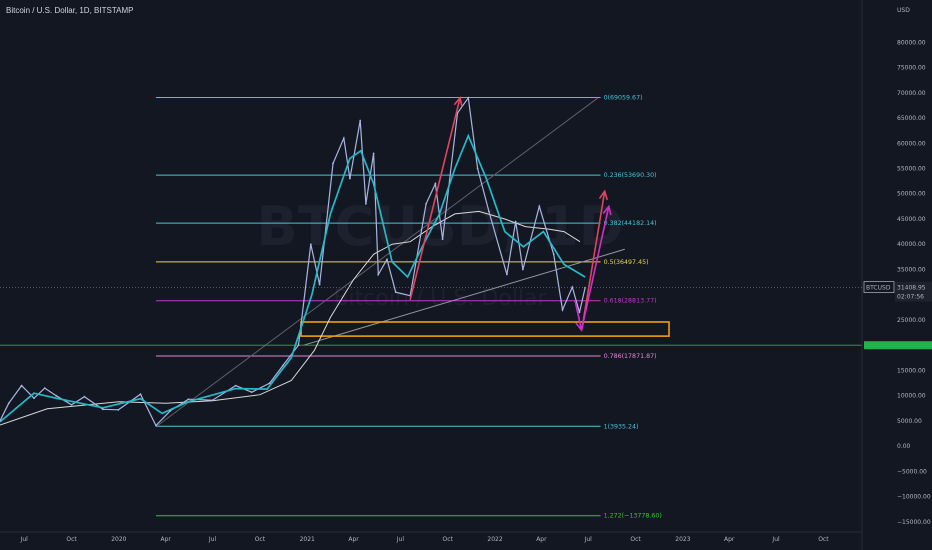 This screenshot has height=550, width=932. Describe the element at coordinates (623, 98) in the screenshot. I see `fib-level-label: 0(69059.67)` at that location.